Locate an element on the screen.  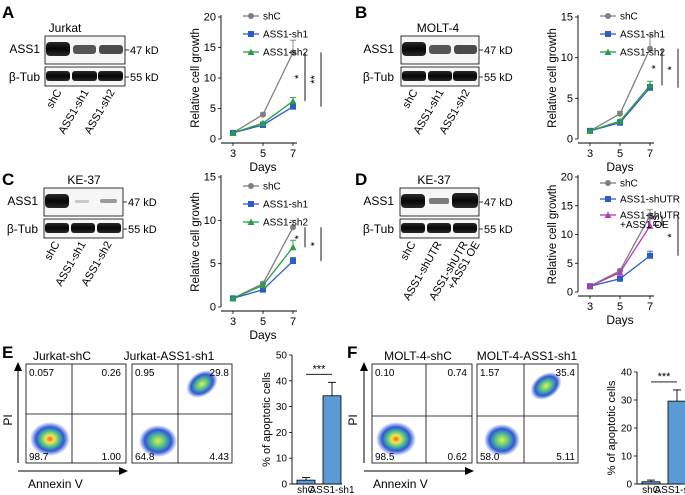
legend-label: ASS1-shUTR is located at coordinates (650, 200).